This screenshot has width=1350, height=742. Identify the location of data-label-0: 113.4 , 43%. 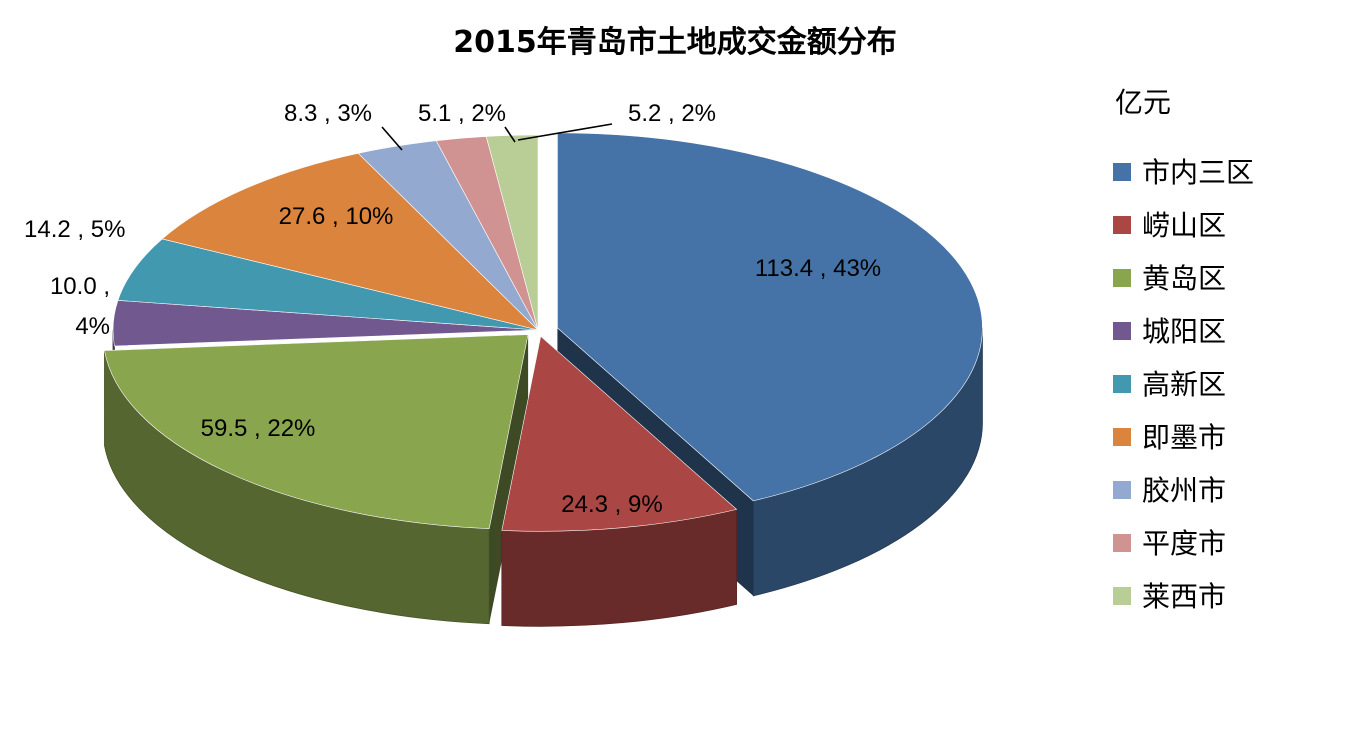
(818, 268).